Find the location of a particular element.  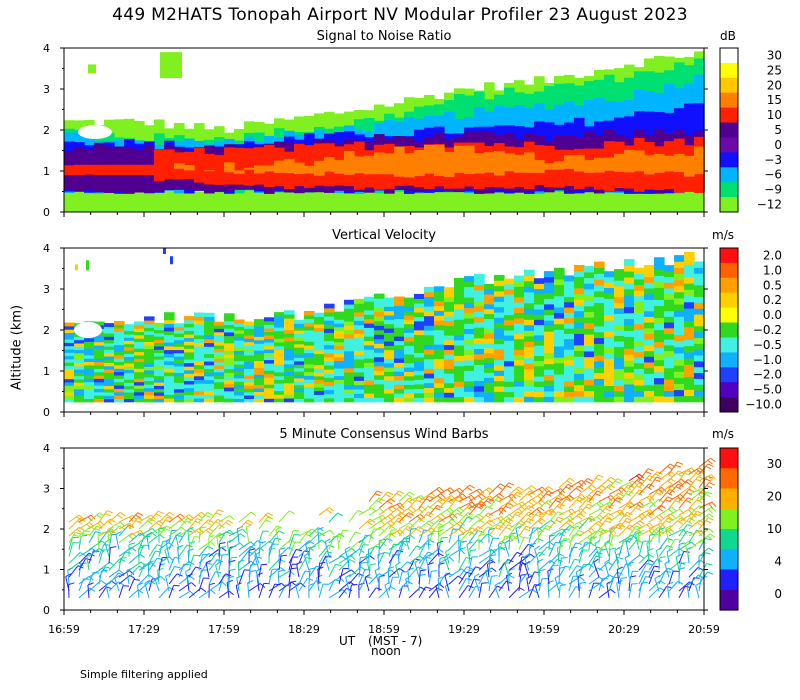

colorbar-label: −5.0 is located at coordinates (767, 390).